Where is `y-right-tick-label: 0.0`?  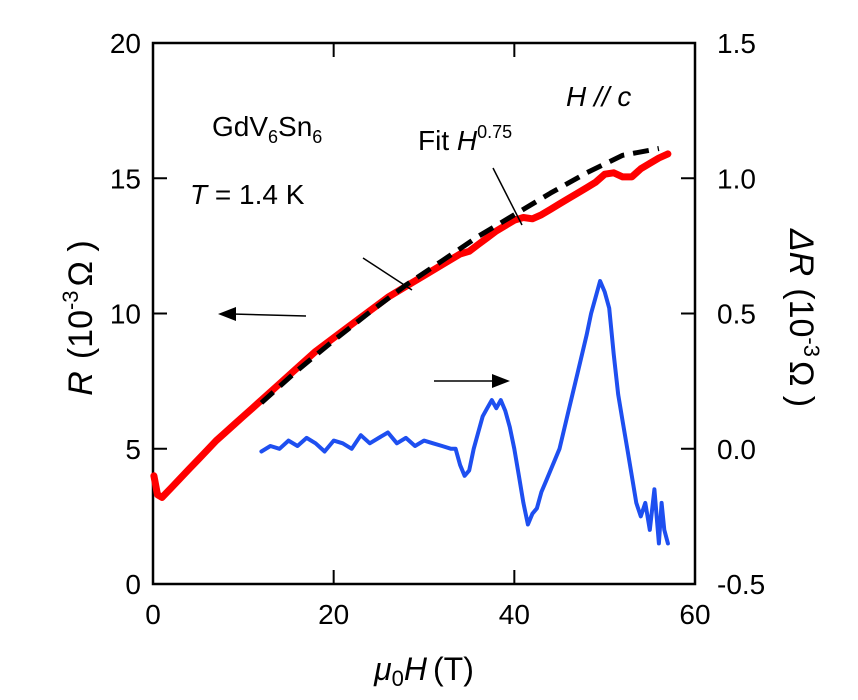
y-right-tick-label: 0.0 is located at coordinates (736, 449).